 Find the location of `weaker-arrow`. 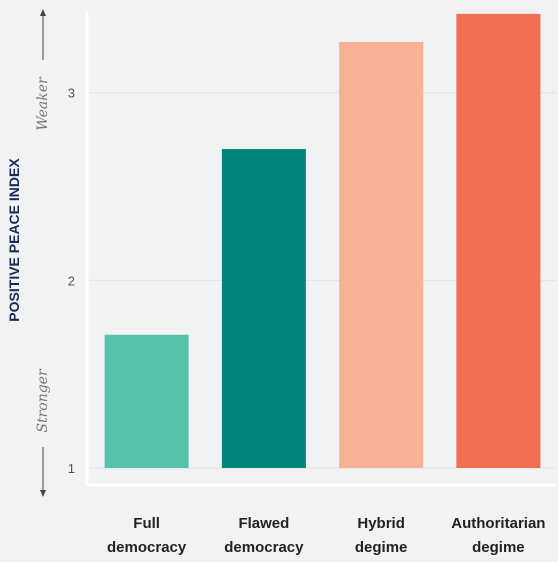

weaker-arrow is located at coordinates (43, 34).